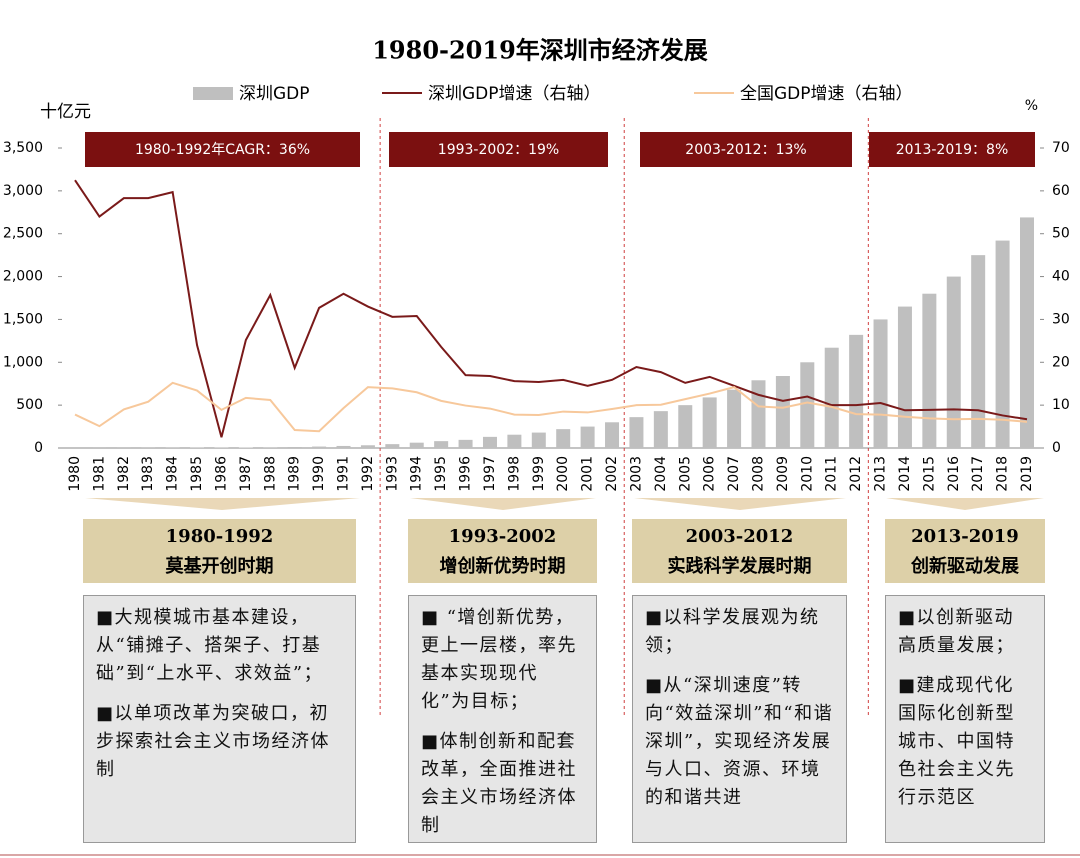 Image resolution: width=1080 pixels, height=858 pixels. I want to click on phase-header: 2003-2012 实践科学发展时期, so click(739, 551).